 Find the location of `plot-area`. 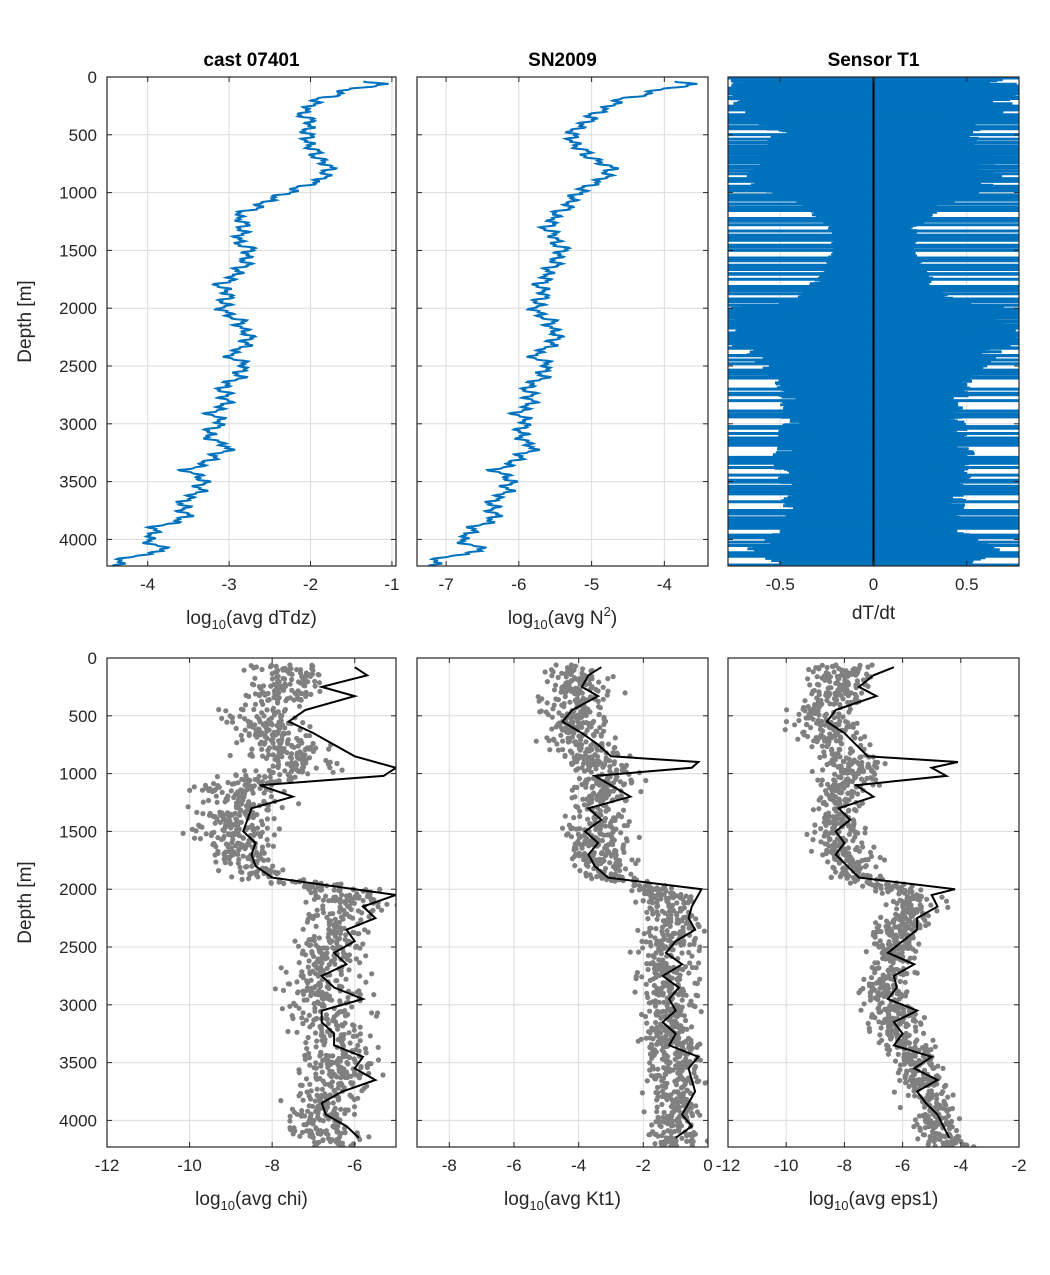

plot-area is located at coordinates (288, 904).